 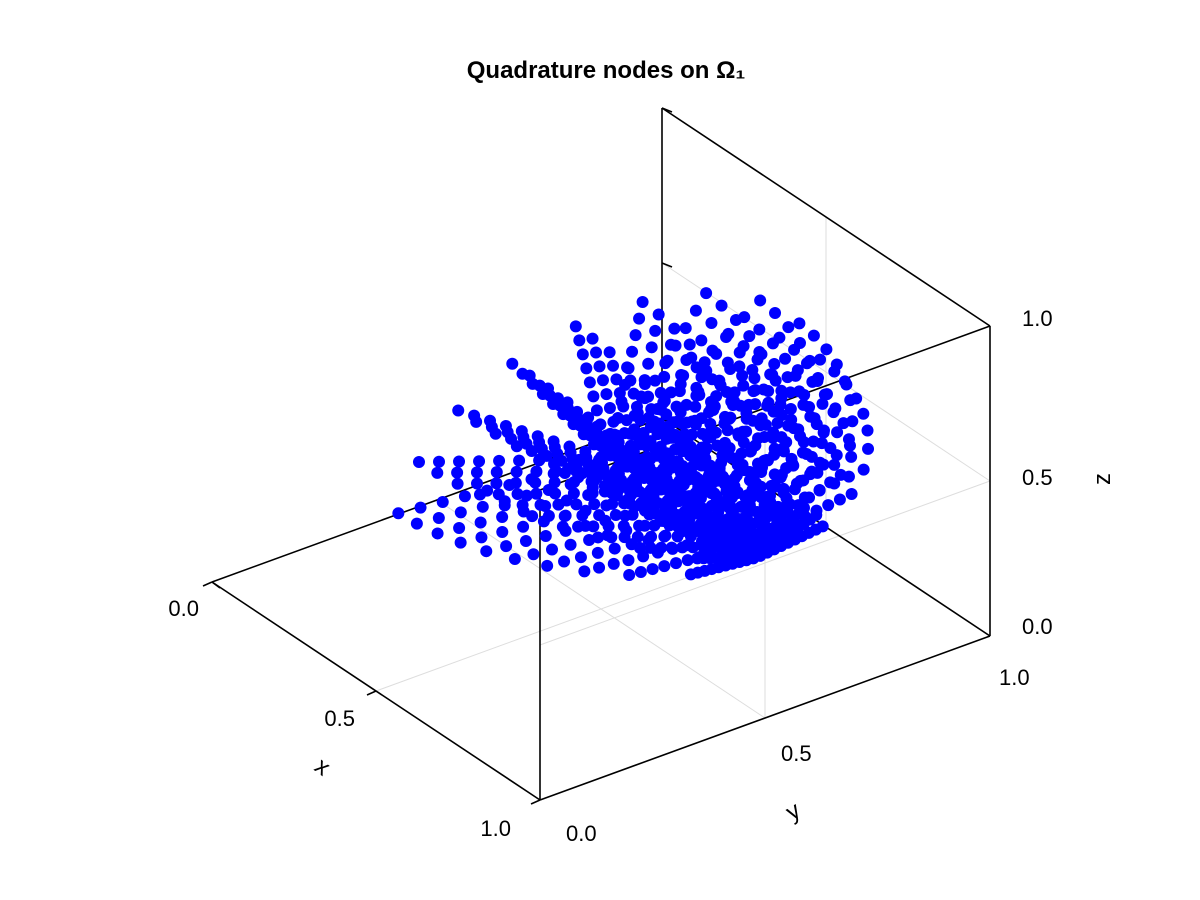 What do you see at coordinates (606, 70) in the screenshot?
I see `chart-title: Quadrature nodes on Ω₁` at bounding box center [606, 70].